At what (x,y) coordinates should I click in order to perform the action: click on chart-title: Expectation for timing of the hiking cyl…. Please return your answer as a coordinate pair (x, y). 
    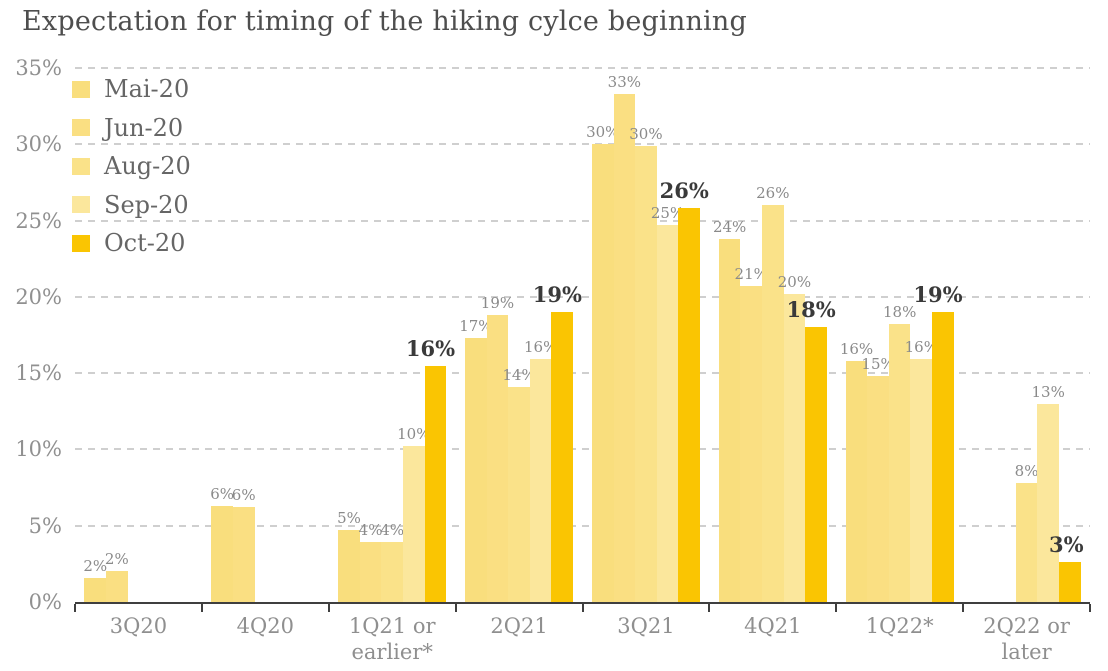
    Looking at the image, I should click on (384, 21).